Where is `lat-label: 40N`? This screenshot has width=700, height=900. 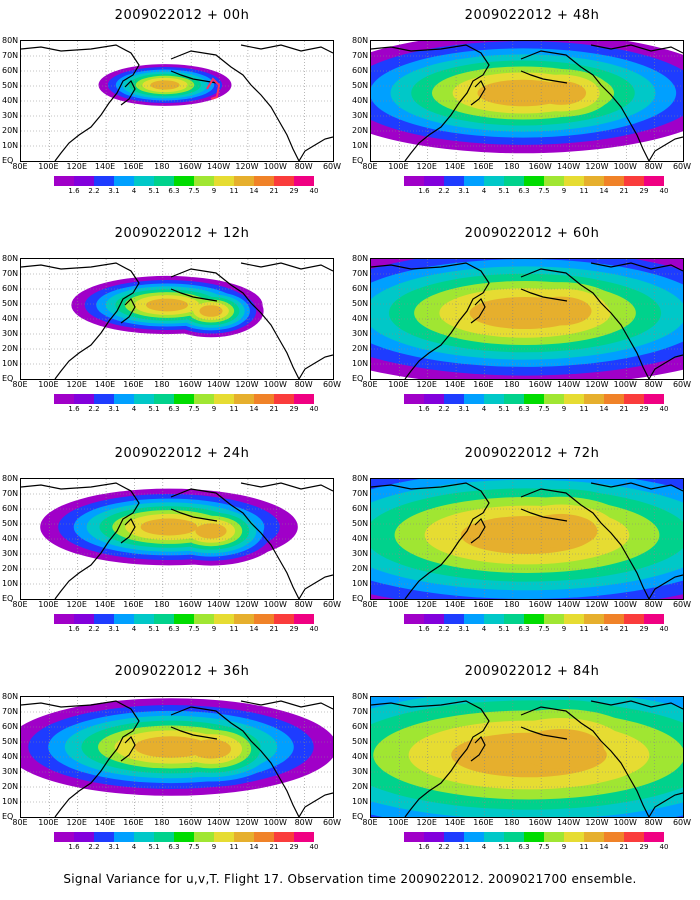 lat-label: 40N is located at coordinates (10, 100).